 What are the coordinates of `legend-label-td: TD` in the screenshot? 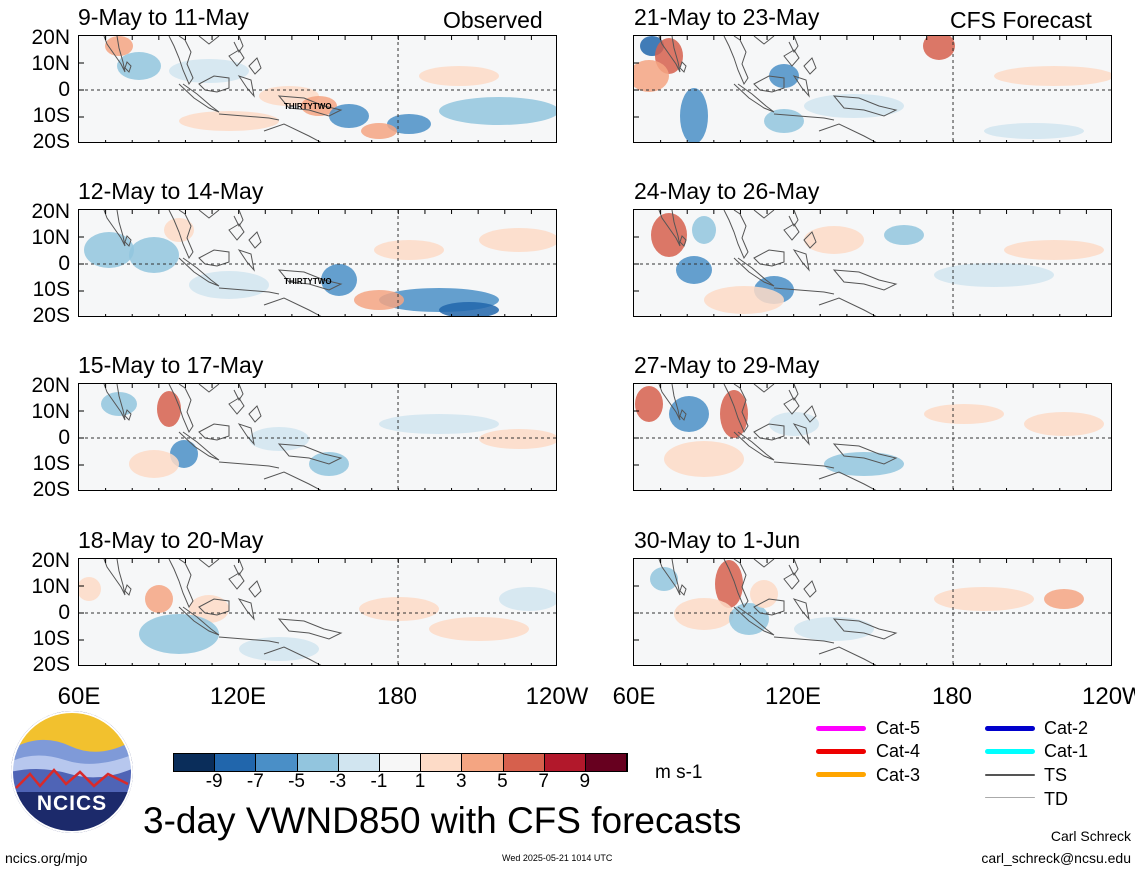 It's located at (1056, 799).